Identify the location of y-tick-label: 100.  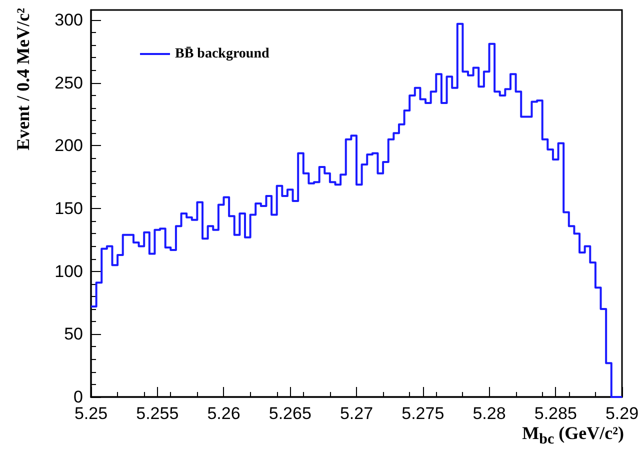
(68, 271).